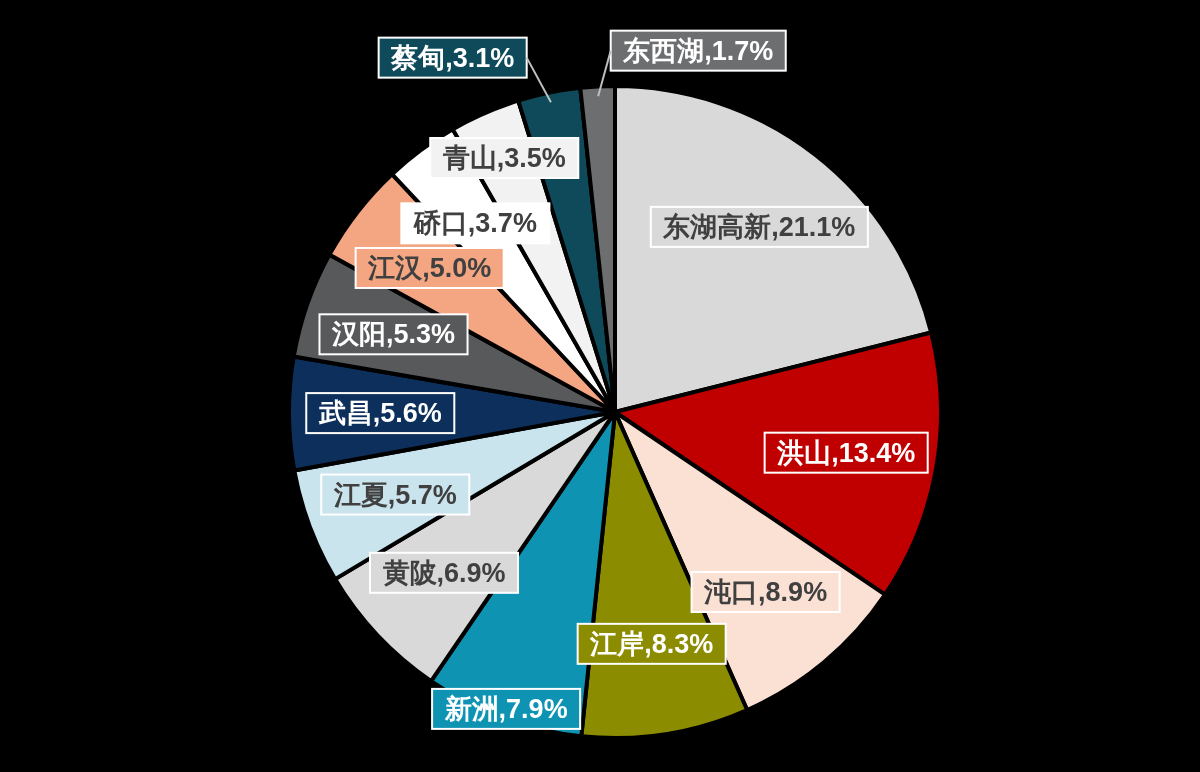  Describe the element at coordinates (393, 334) in the screenshot. I see `slice-label: 汉阳,5.3%` at that location.